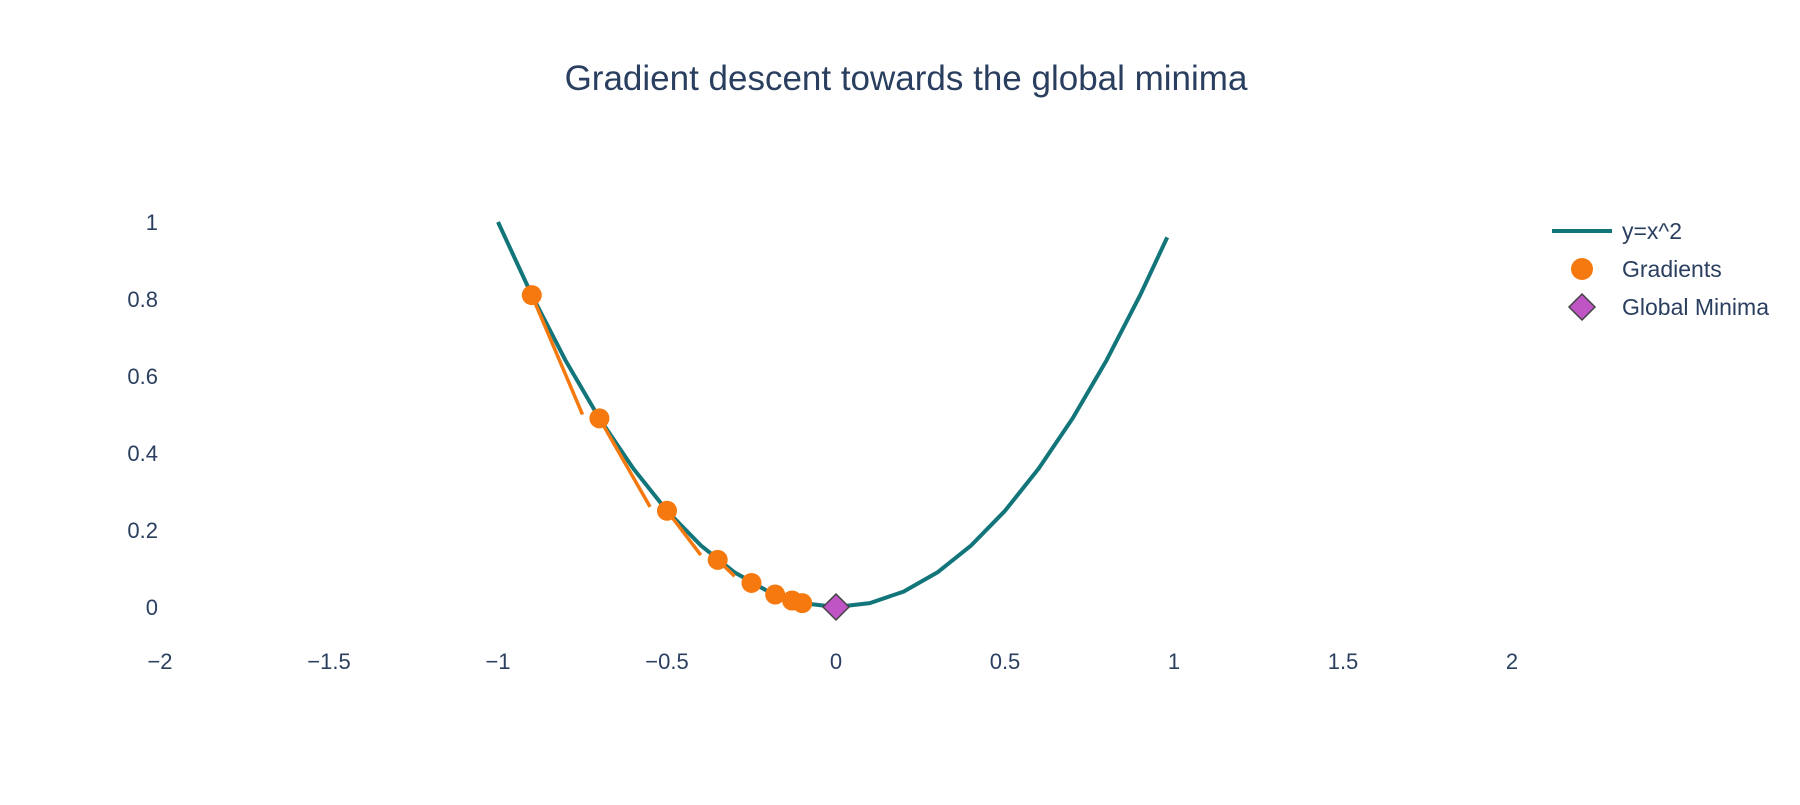  Describe the element at coordinates (159, 661) in the screenshot. I see `x-tick-label: −2` at that location.